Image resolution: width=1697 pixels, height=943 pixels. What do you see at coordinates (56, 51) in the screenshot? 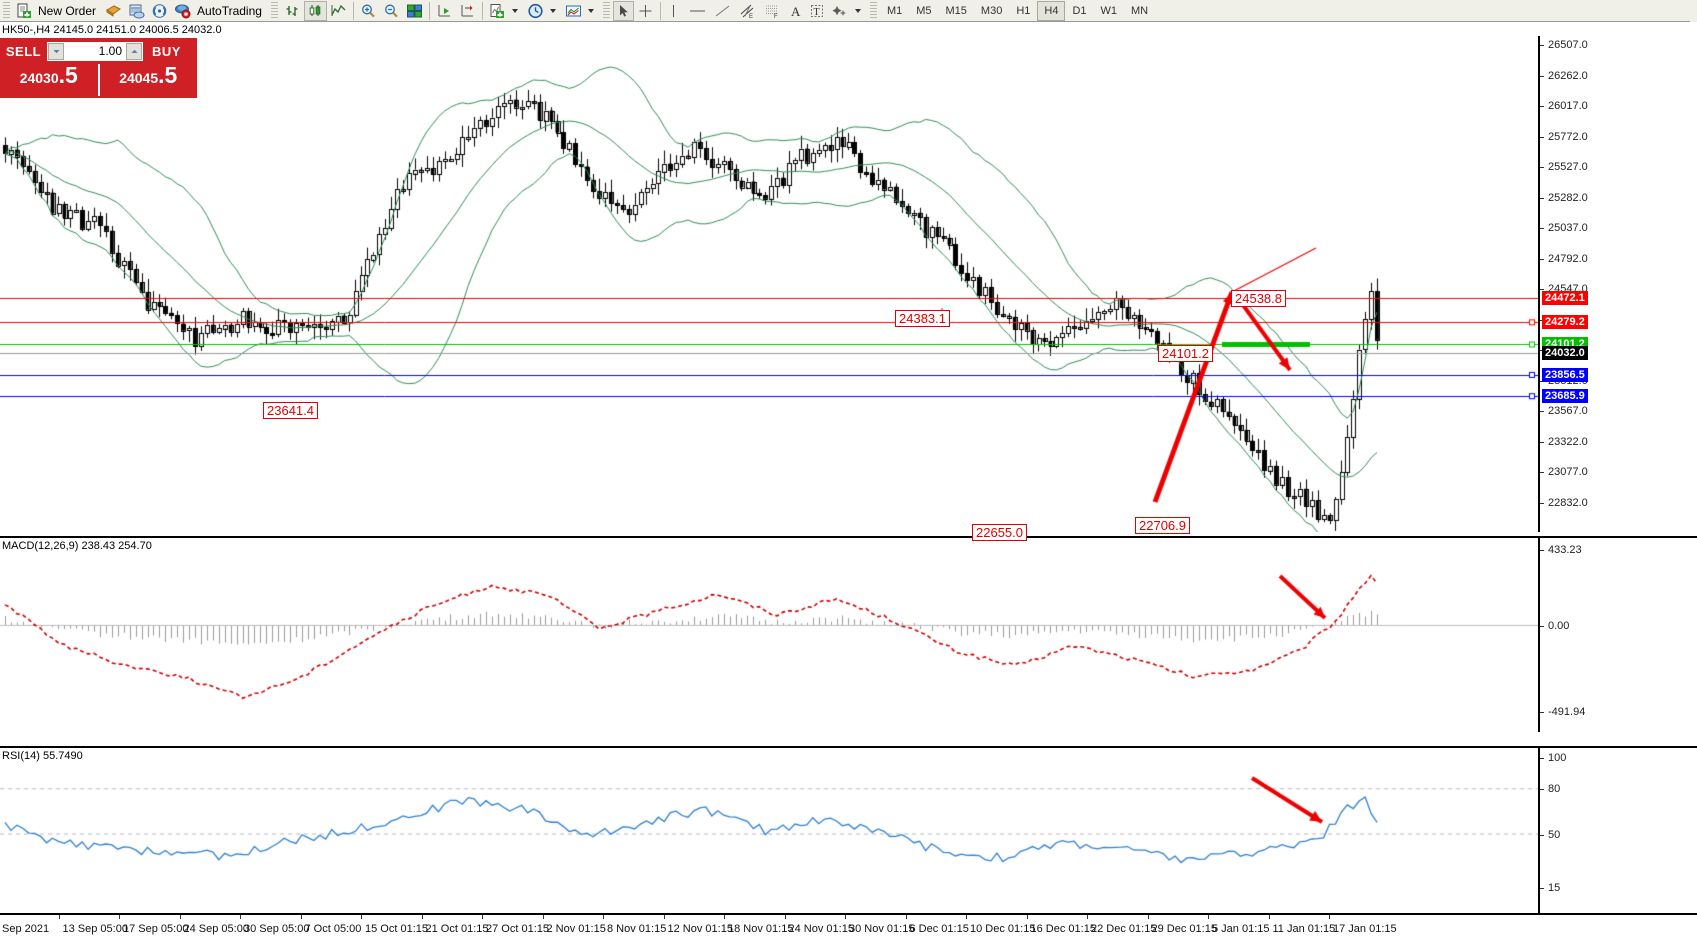
I see `lot-decrease-button` at bounding box center [56, 51].